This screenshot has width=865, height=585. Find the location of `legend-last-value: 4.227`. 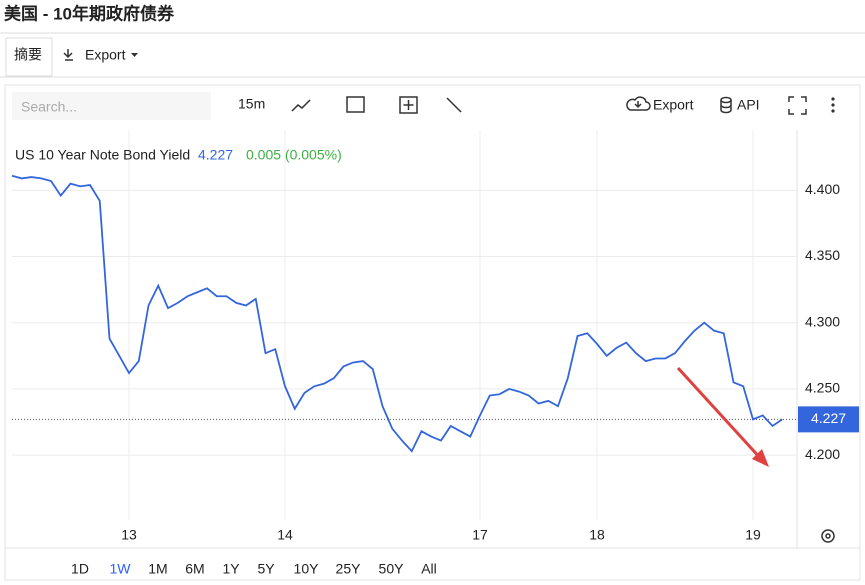

legend-last-value: 4.227 is located at coordinates (215, 155).